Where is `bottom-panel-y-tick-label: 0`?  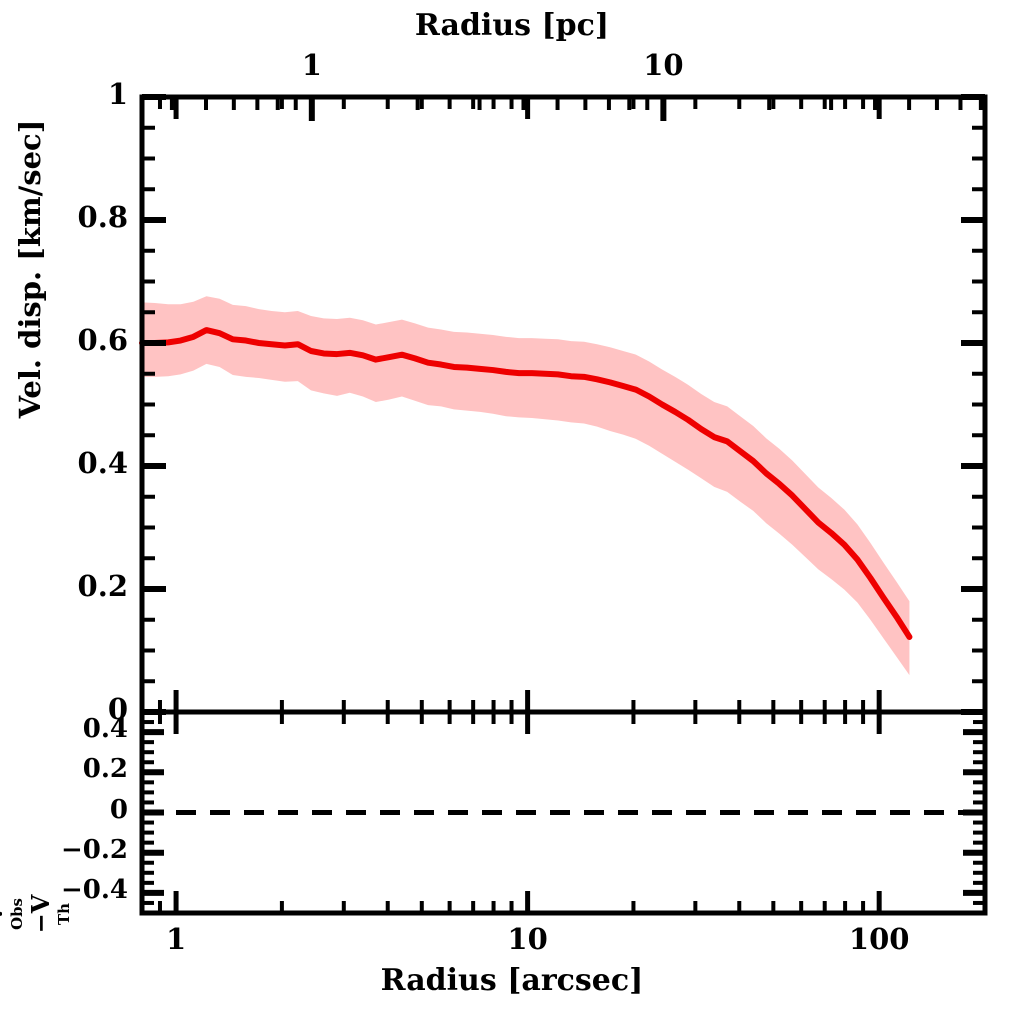 bottom-panel-y-tick-label: 0 is located at coordinates (118, 809).